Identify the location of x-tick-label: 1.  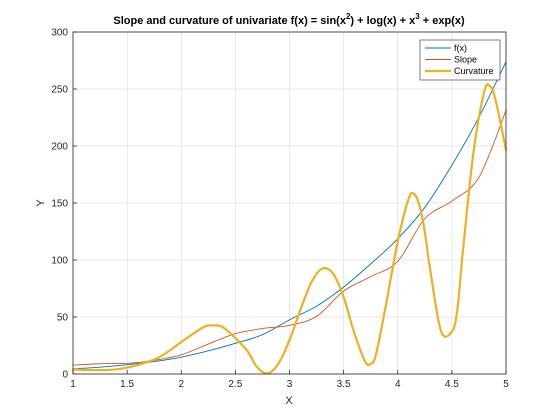
(73, 384).